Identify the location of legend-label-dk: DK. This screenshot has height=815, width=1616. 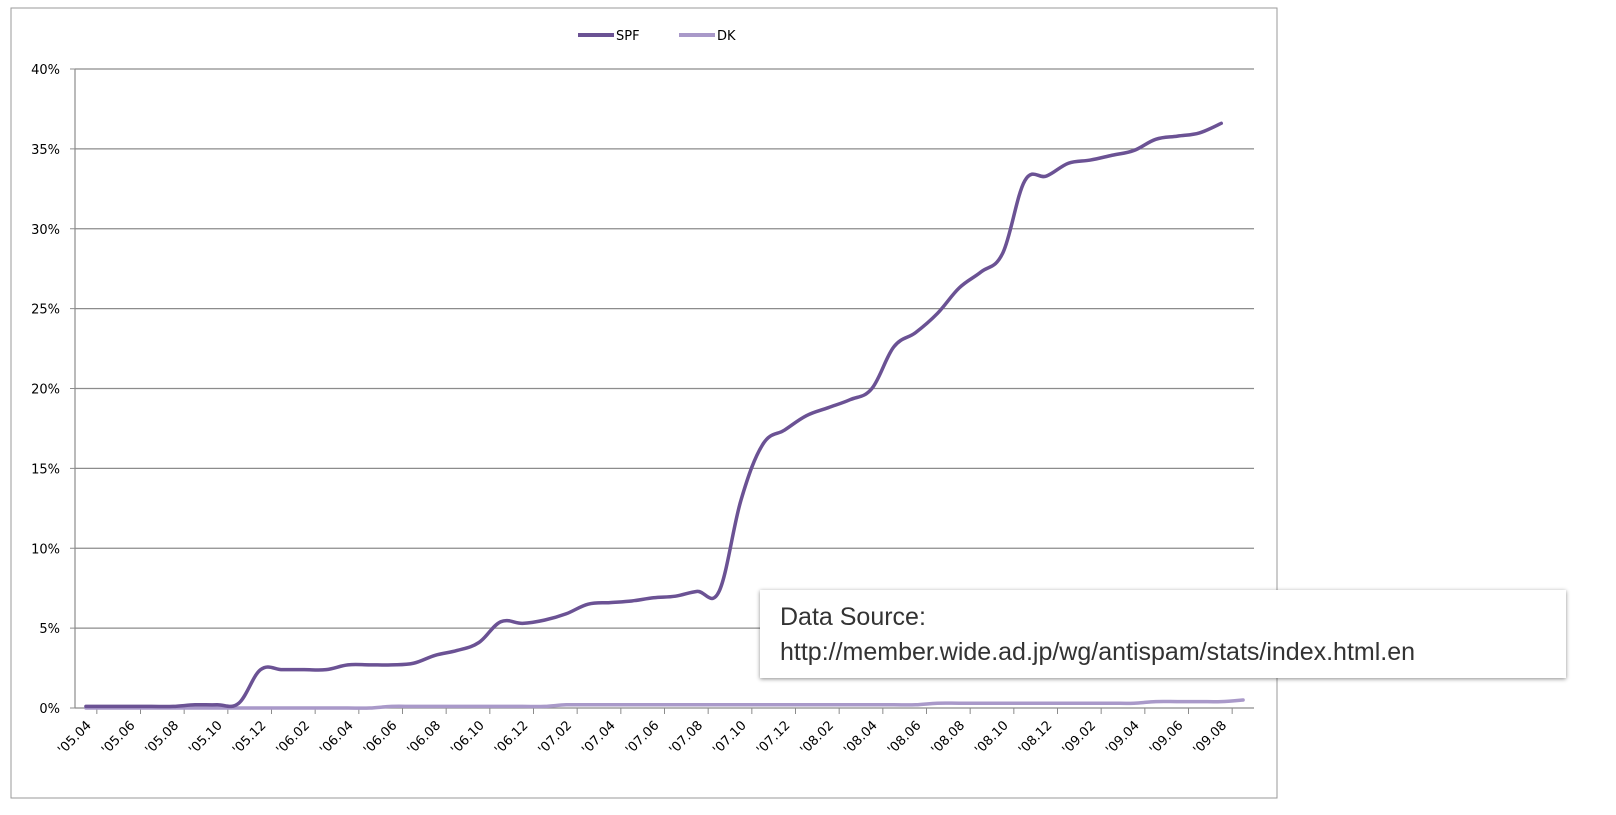
(726, 36).